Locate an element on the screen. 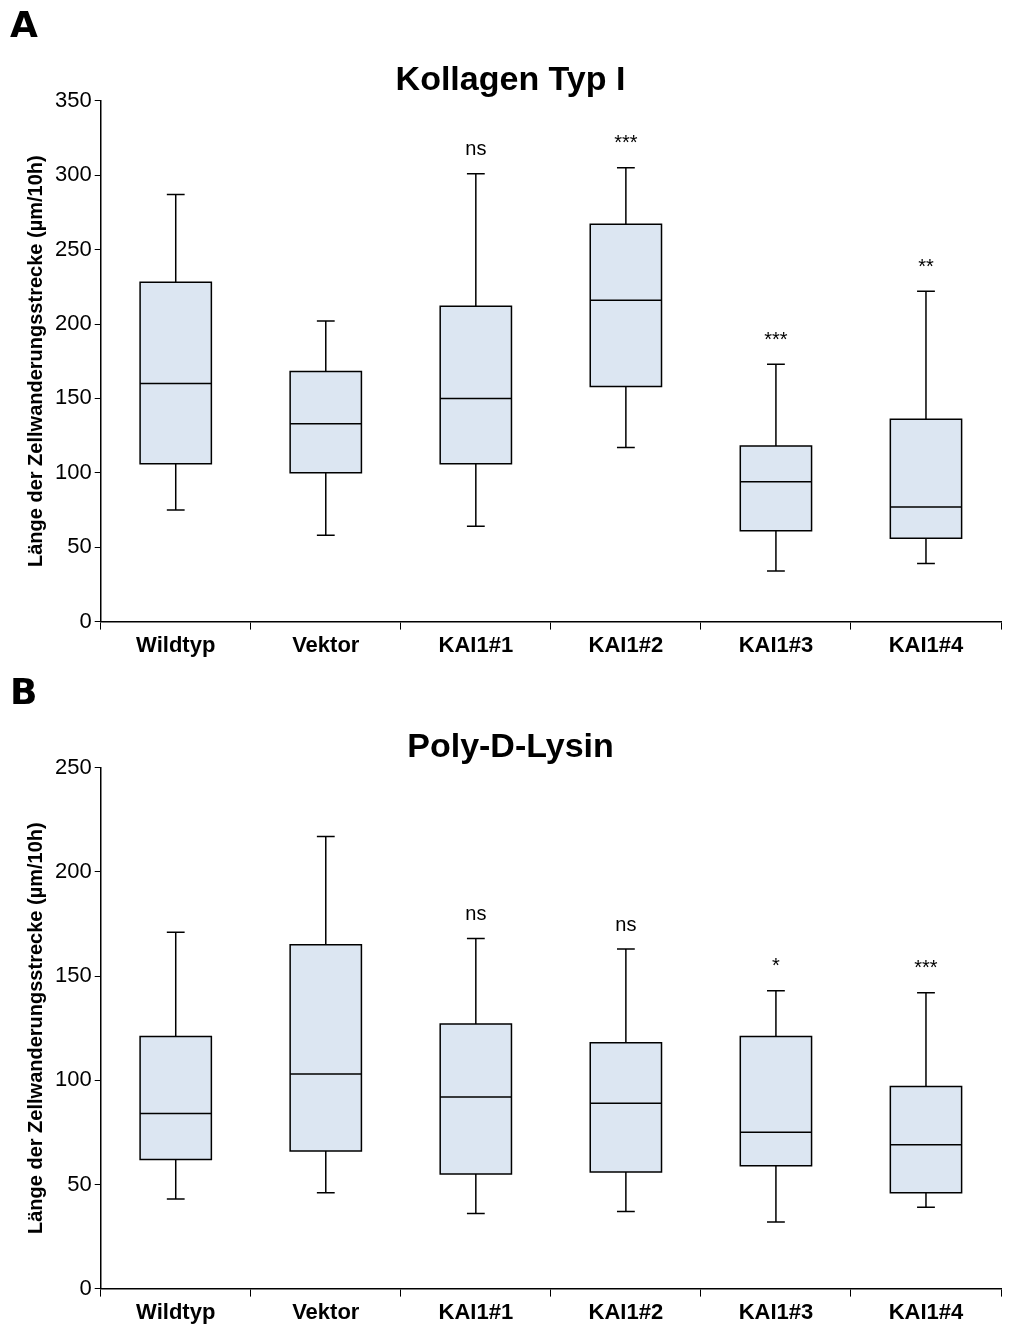 This screenshot has height=1335, width=1011. annotation: * is located at coordinates (776, 965).